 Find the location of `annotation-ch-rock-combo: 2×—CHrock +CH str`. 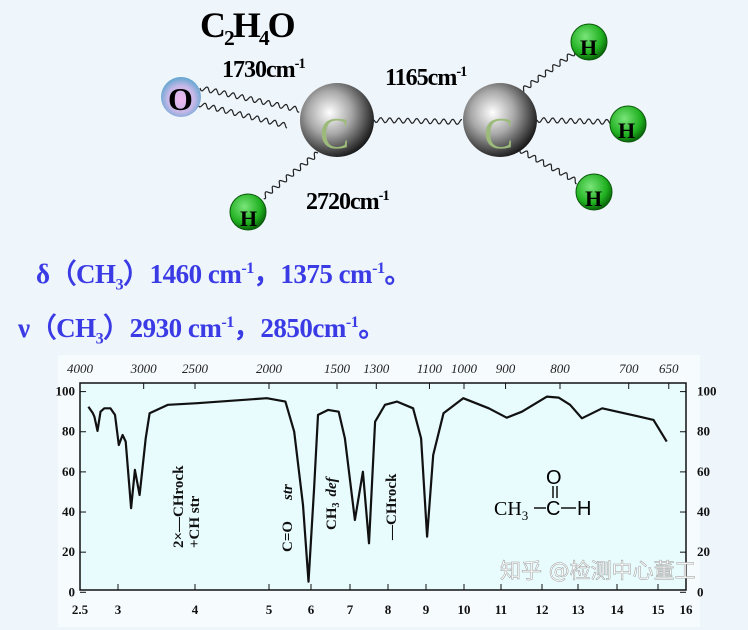

annotation-ch-rock-combo: 2×—CHrock +CH str is located at coordinates (187, 506).